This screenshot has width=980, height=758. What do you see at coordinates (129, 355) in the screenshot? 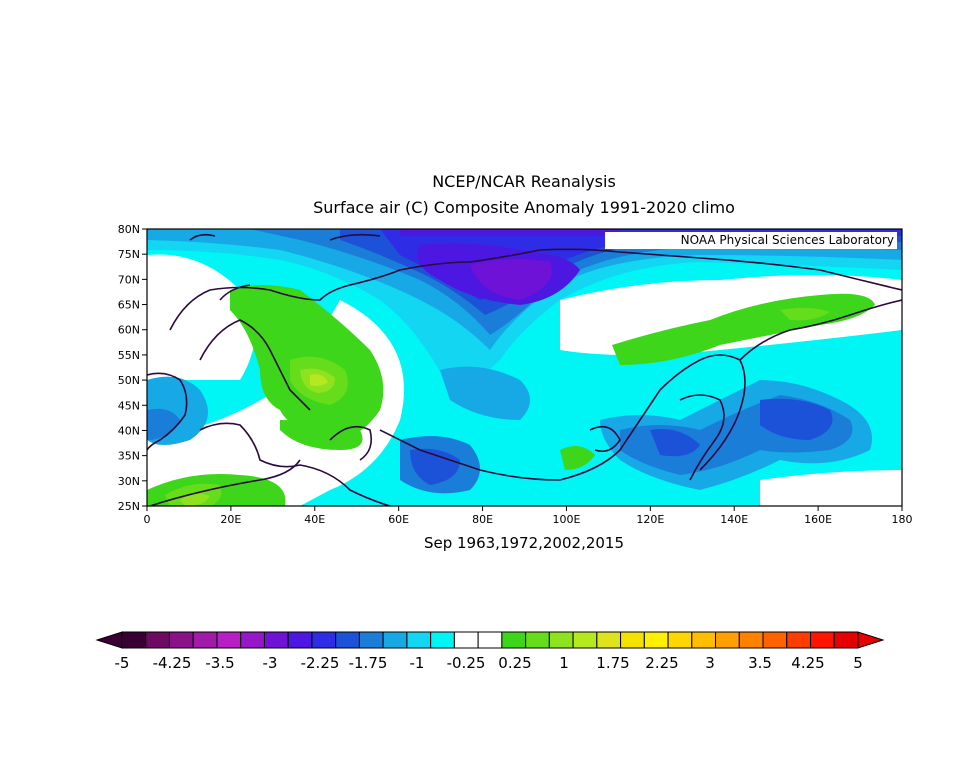
I see `lat-label: 55N` at bounding box center [129, 355].